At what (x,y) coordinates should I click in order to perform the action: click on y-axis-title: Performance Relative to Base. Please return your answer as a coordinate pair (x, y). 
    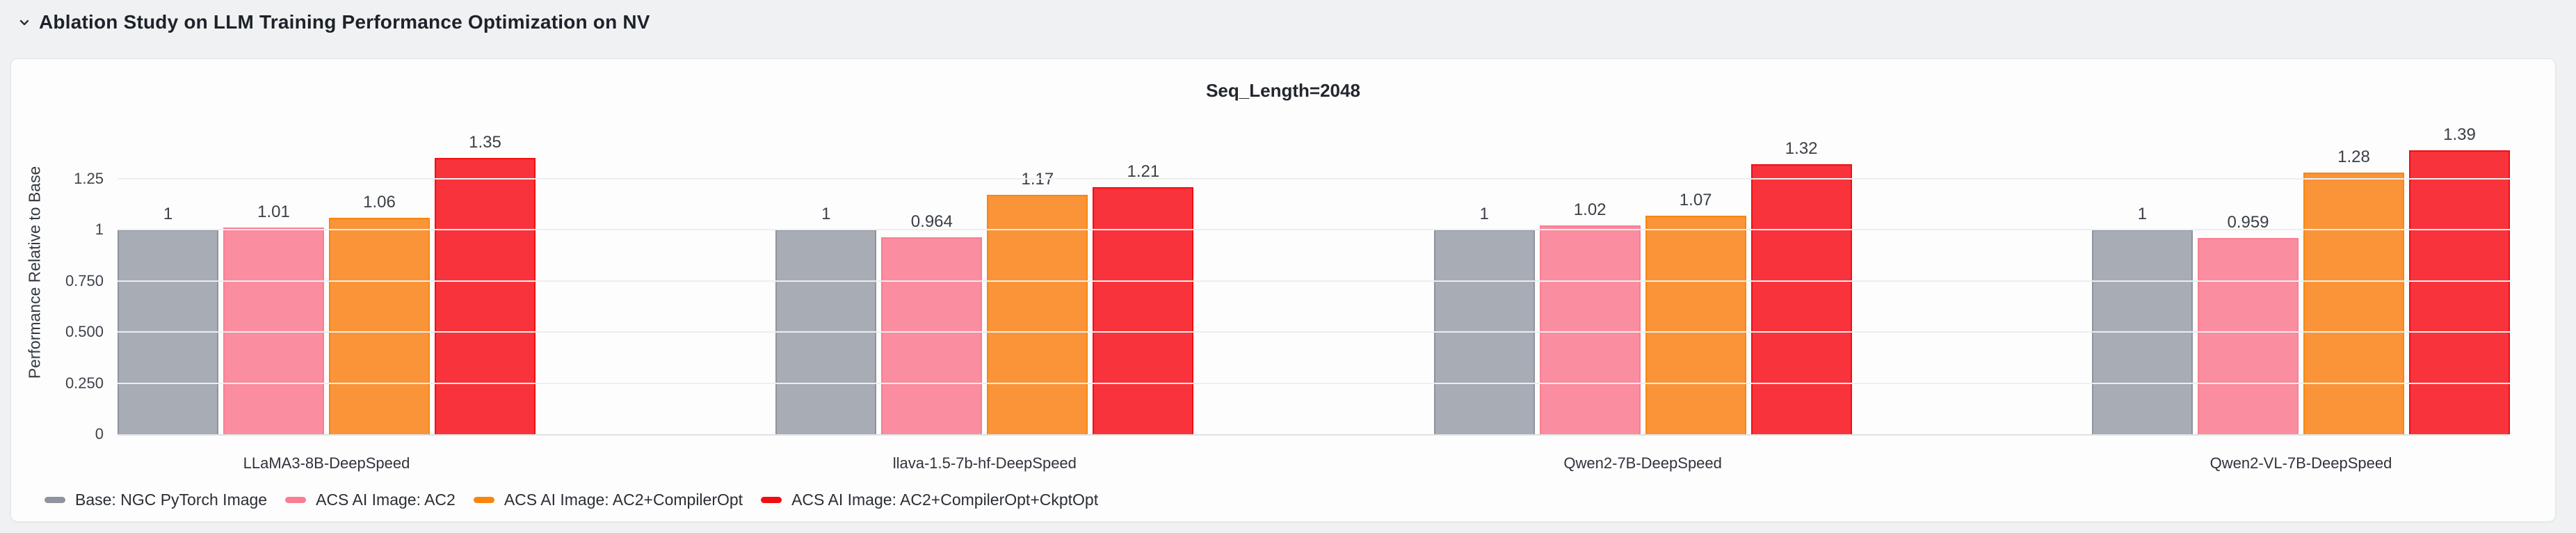
    Looking at the image, I should click on (35, 272).